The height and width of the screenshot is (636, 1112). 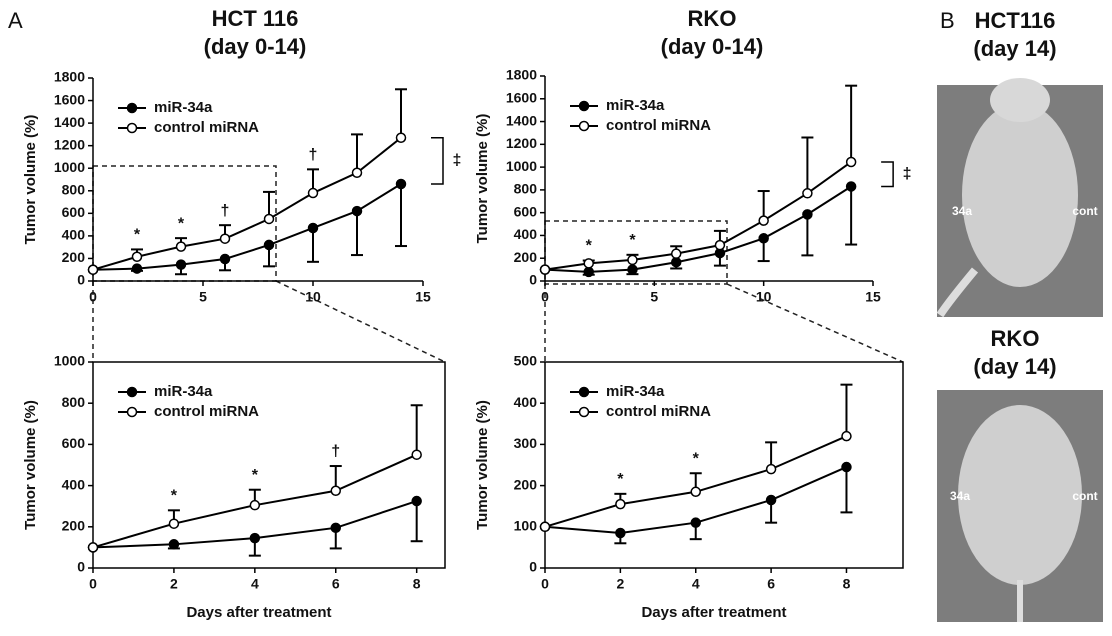 I want to click on significance-bracket, so click(x=437, y=161).